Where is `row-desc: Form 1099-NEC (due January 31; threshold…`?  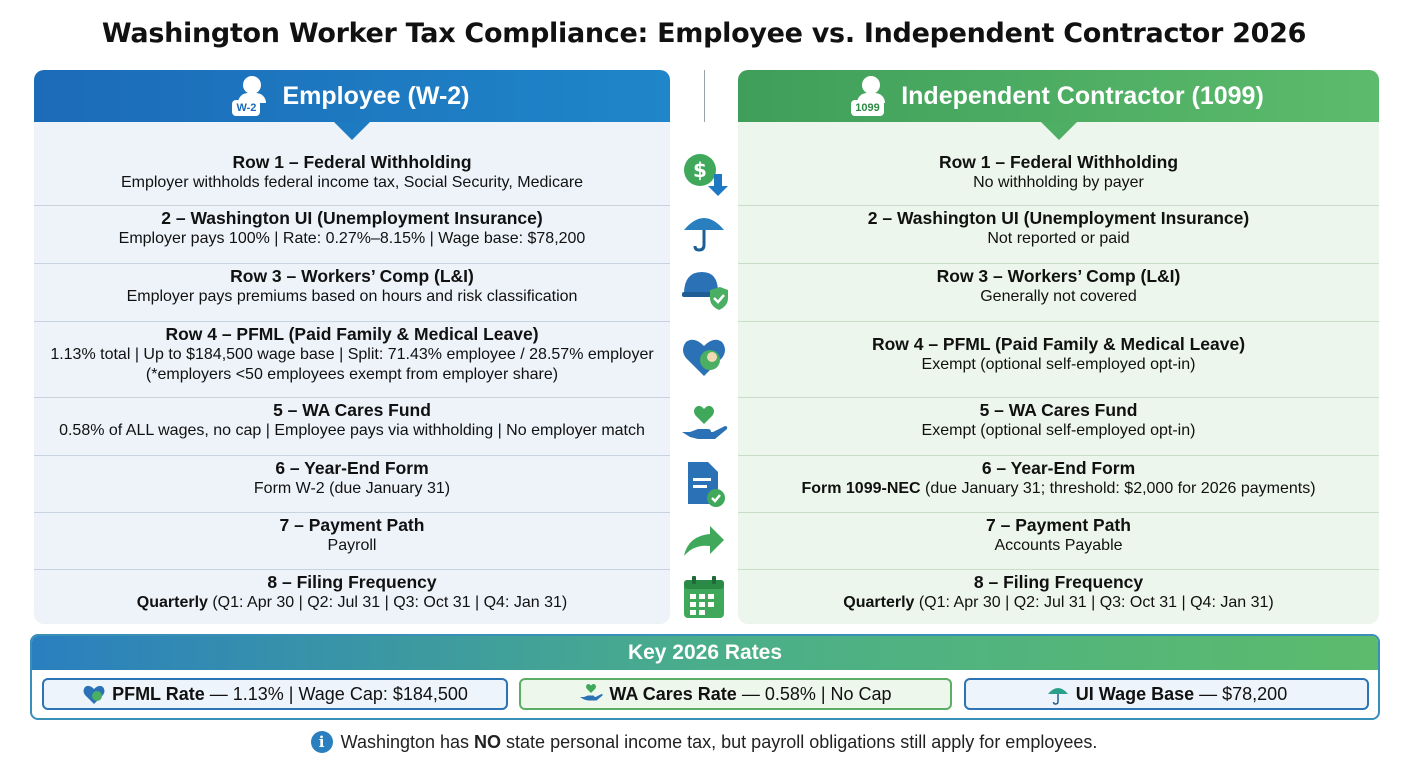
row-desc: Form 1099-NEC (due January 31; threshold… is located at coordinates (1058, 489).